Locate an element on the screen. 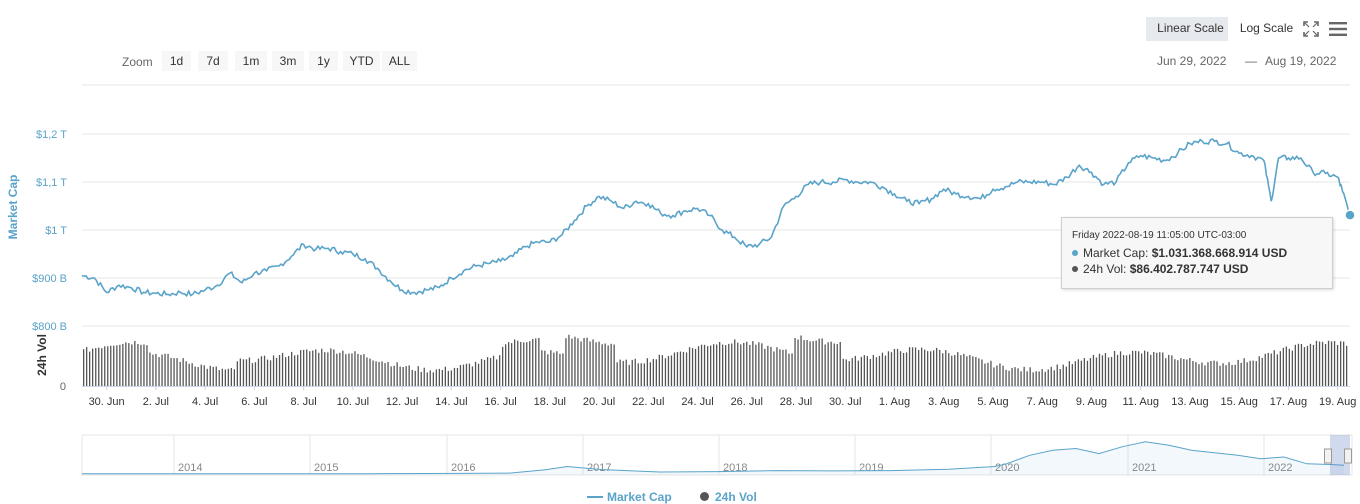  navigator-selection is located at coordinates (1340, 455).